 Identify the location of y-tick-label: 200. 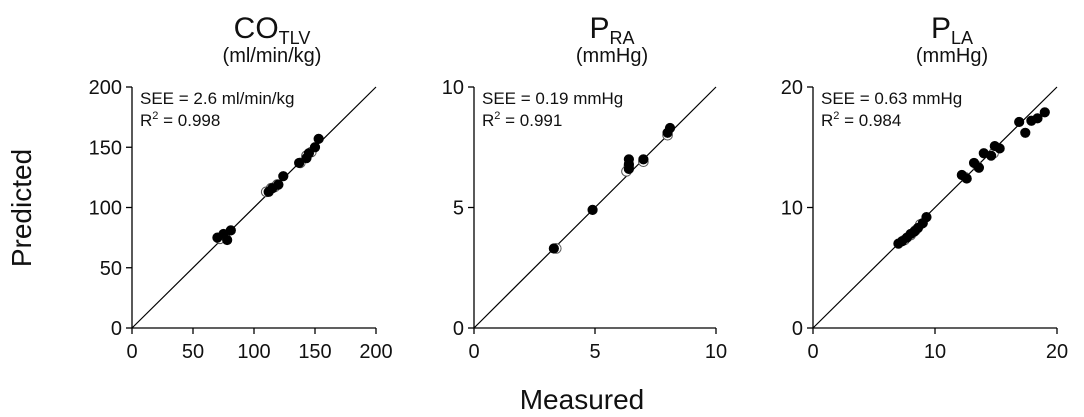
(105, 88).